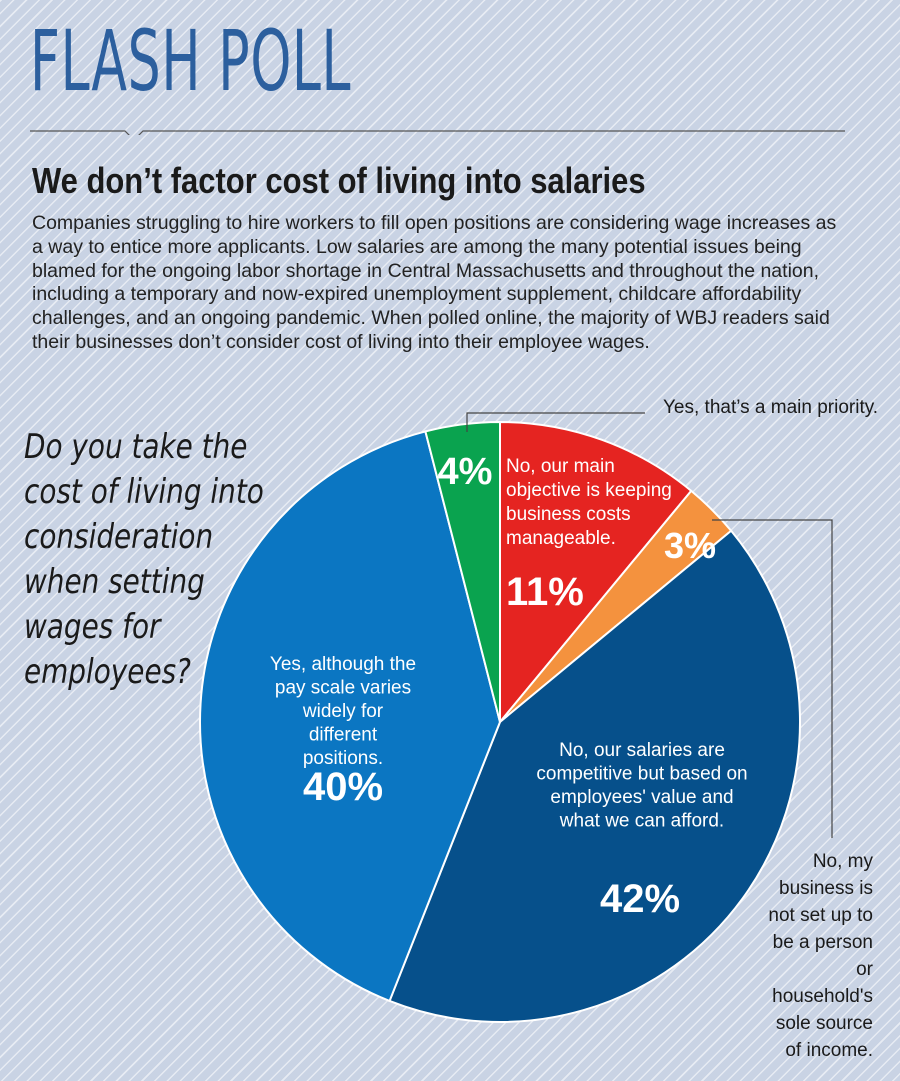 The height and width of the screenshot is (1081, 900). I want to click on value-yes-priority: 4%, so click(465, 472).